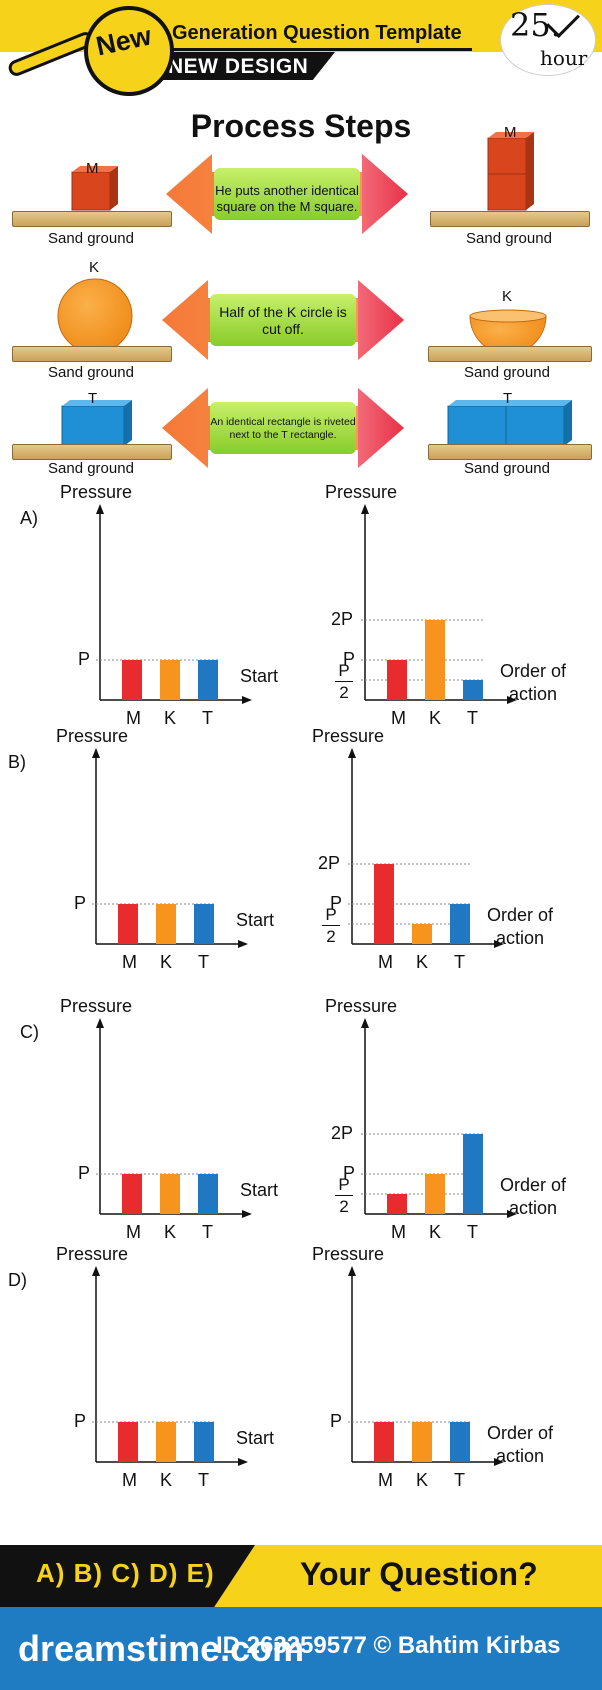 This screenshot has height=1690, width=602. I want to click on arrow-2-head, so click(381, 320).